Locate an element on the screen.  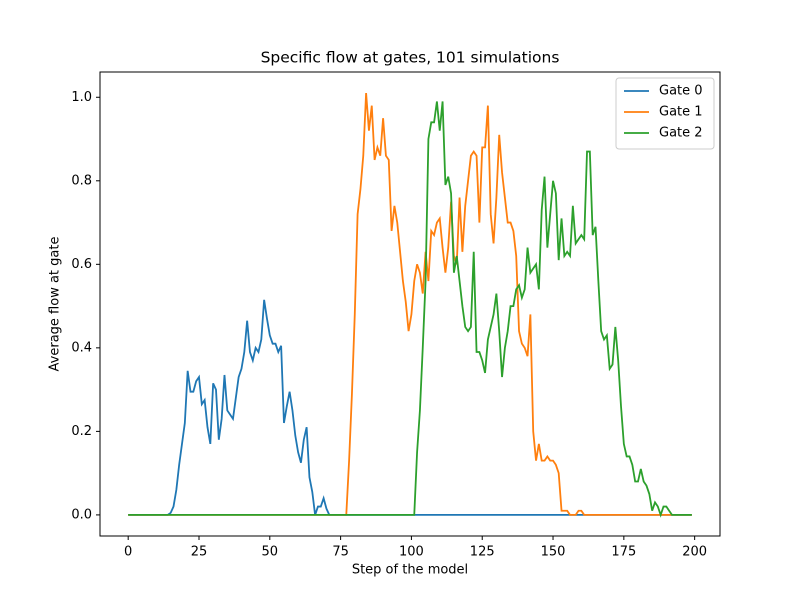
x-tick-label: 175 is located at coordinates (623, 552).